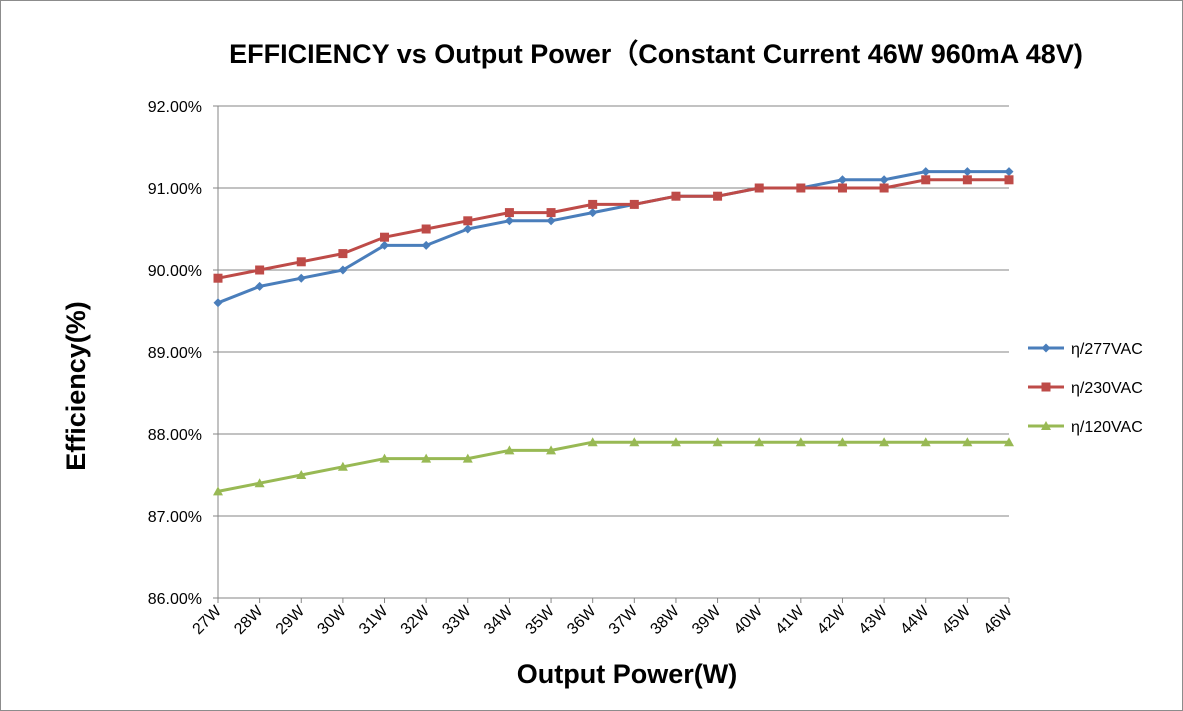  What do you see at coordinates (457, 620) in the screenshot?
I see `x-tick-label: 33W` at bounding box center [457, 620].